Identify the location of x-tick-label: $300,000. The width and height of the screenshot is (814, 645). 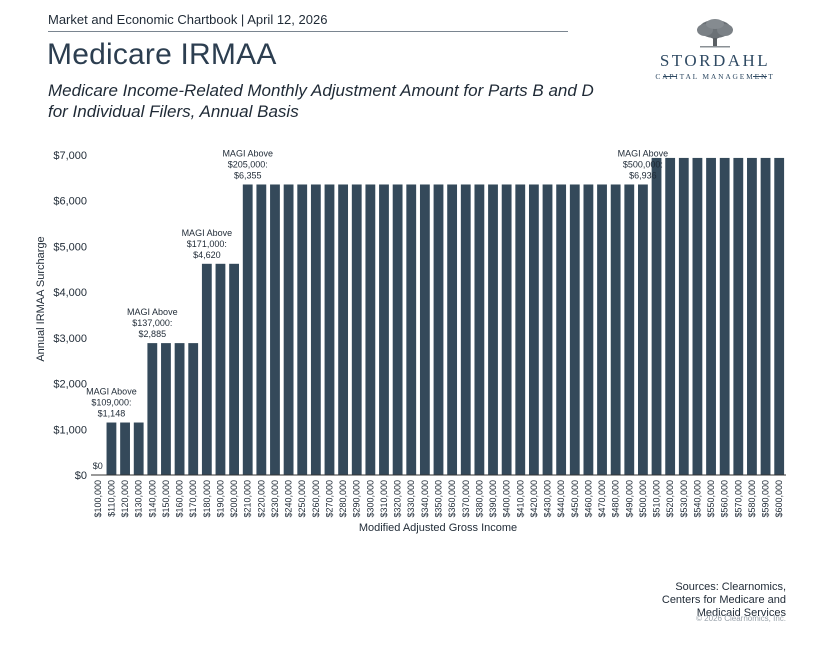
(370, 499).